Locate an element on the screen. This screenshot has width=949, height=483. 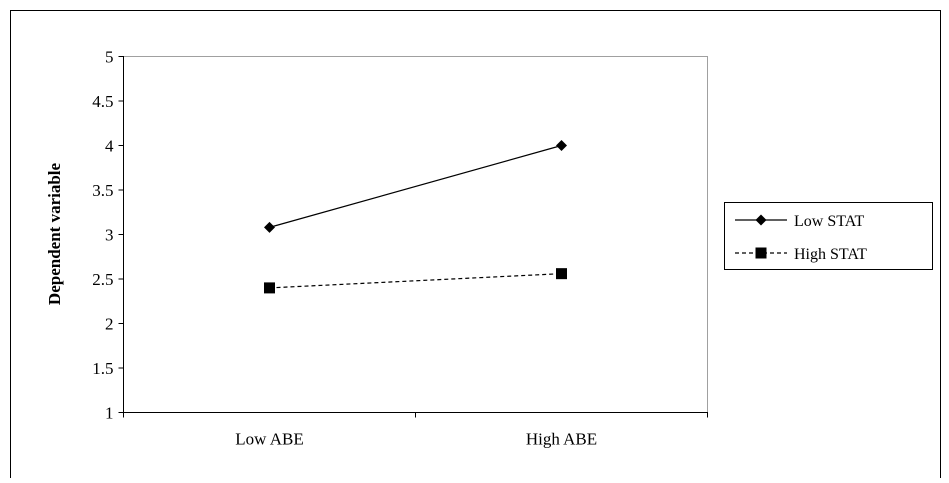
series-line is located at coordinates (415, 186).